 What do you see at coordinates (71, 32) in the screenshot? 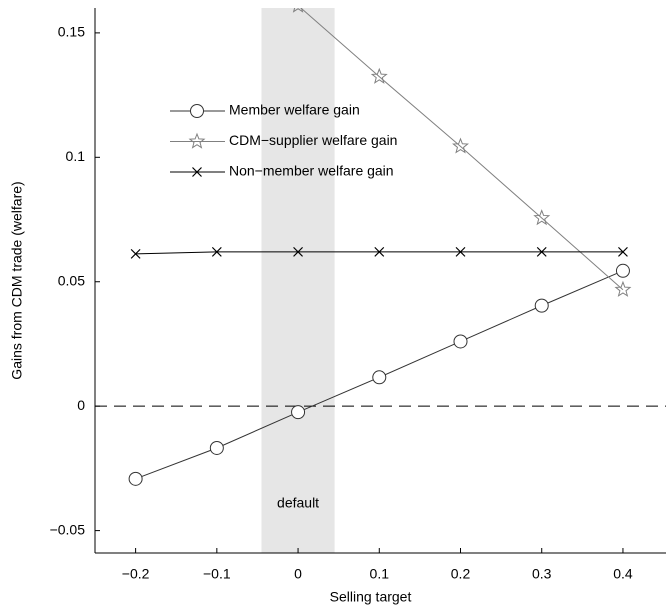
I see `y-tick-label: 0.15` at bounding box center [71, 32].